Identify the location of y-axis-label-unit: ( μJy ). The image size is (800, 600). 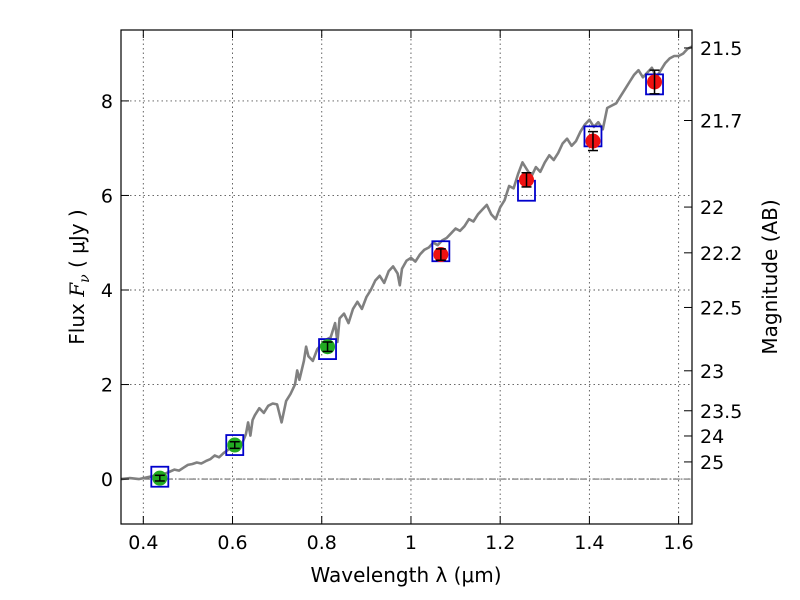
(77, 241).